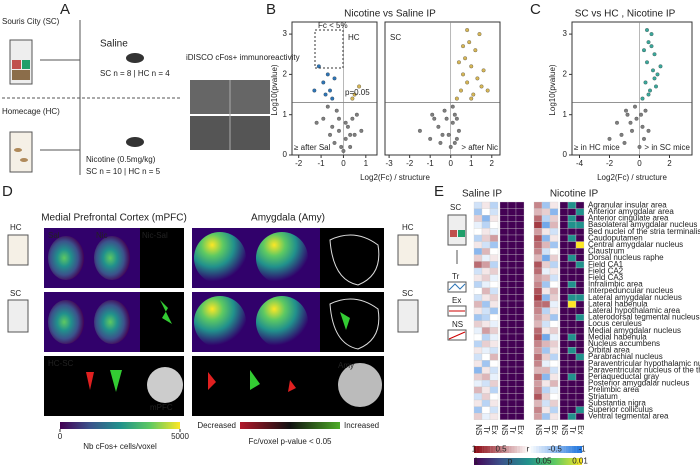 Image resolution: width=700 pixels, height=472 pixels. What do you see at coordinates (615, 323) in the screenshot?
I see `row-label: Locus ceruleus` at bounding box center [615, 323].